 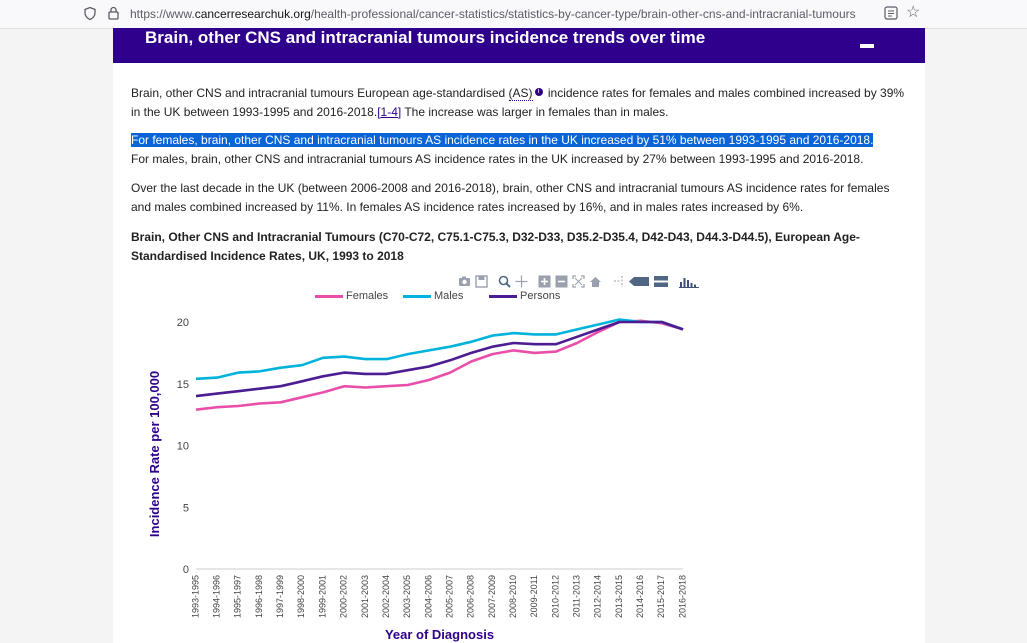 What do you see at coordinates (682, 596) in the screenshot?
I see `x-tick-label: 2016-2018` at bounding box center [682, 596].